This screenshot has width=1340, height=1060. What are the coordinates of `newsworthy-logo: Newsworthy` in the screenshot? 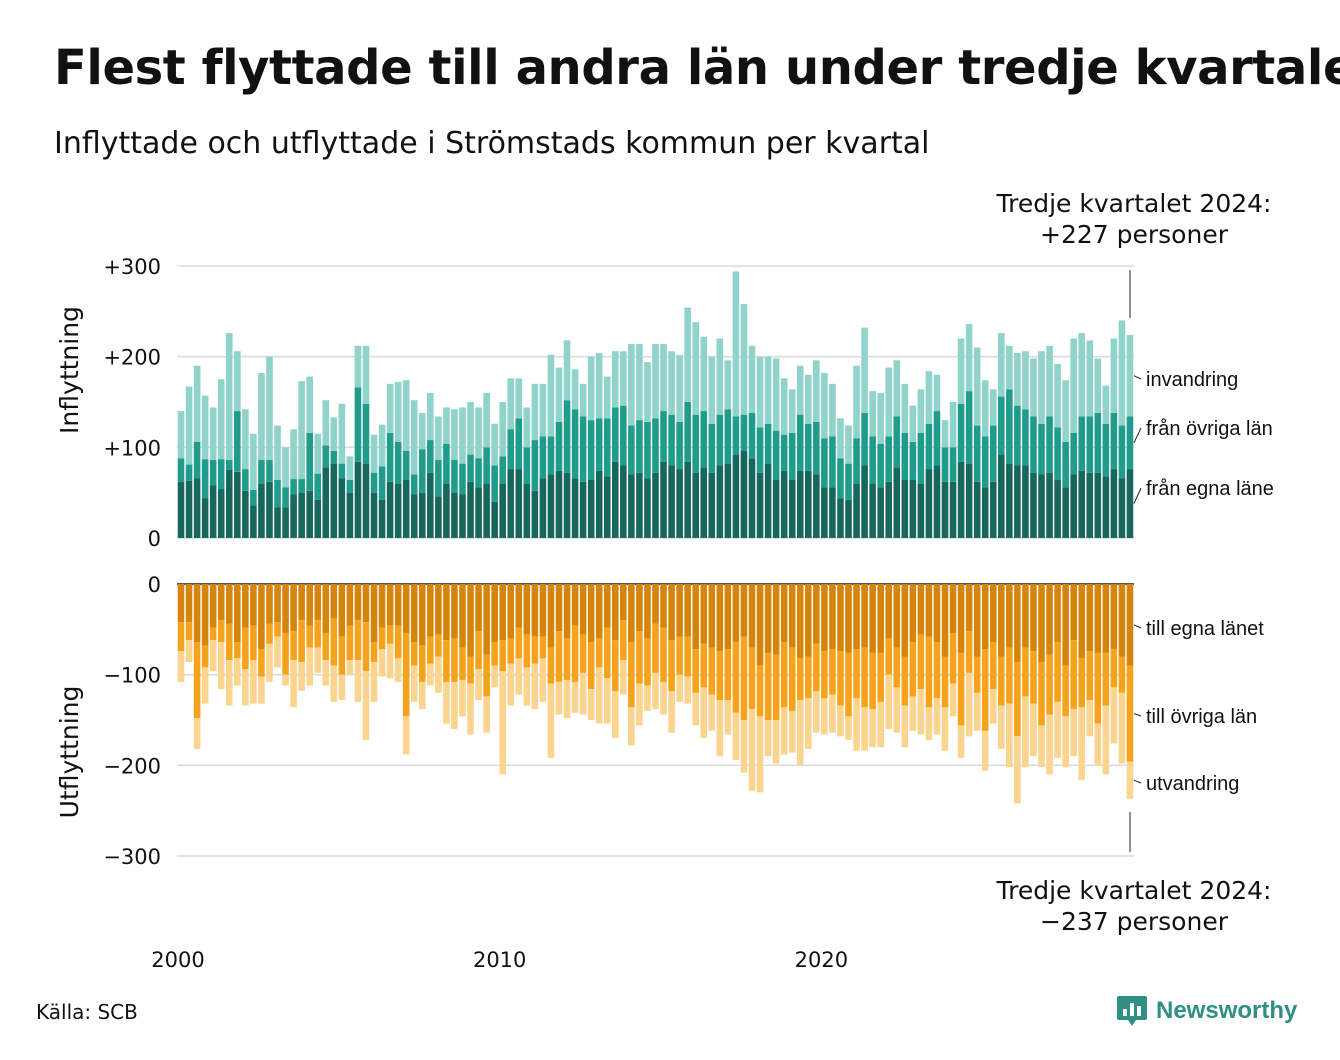 It's located at (1206, 1011).